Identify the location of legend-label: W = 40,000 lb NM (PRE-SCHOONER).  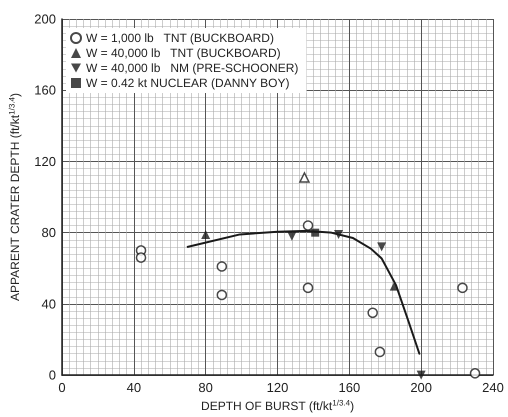
(192, 68).